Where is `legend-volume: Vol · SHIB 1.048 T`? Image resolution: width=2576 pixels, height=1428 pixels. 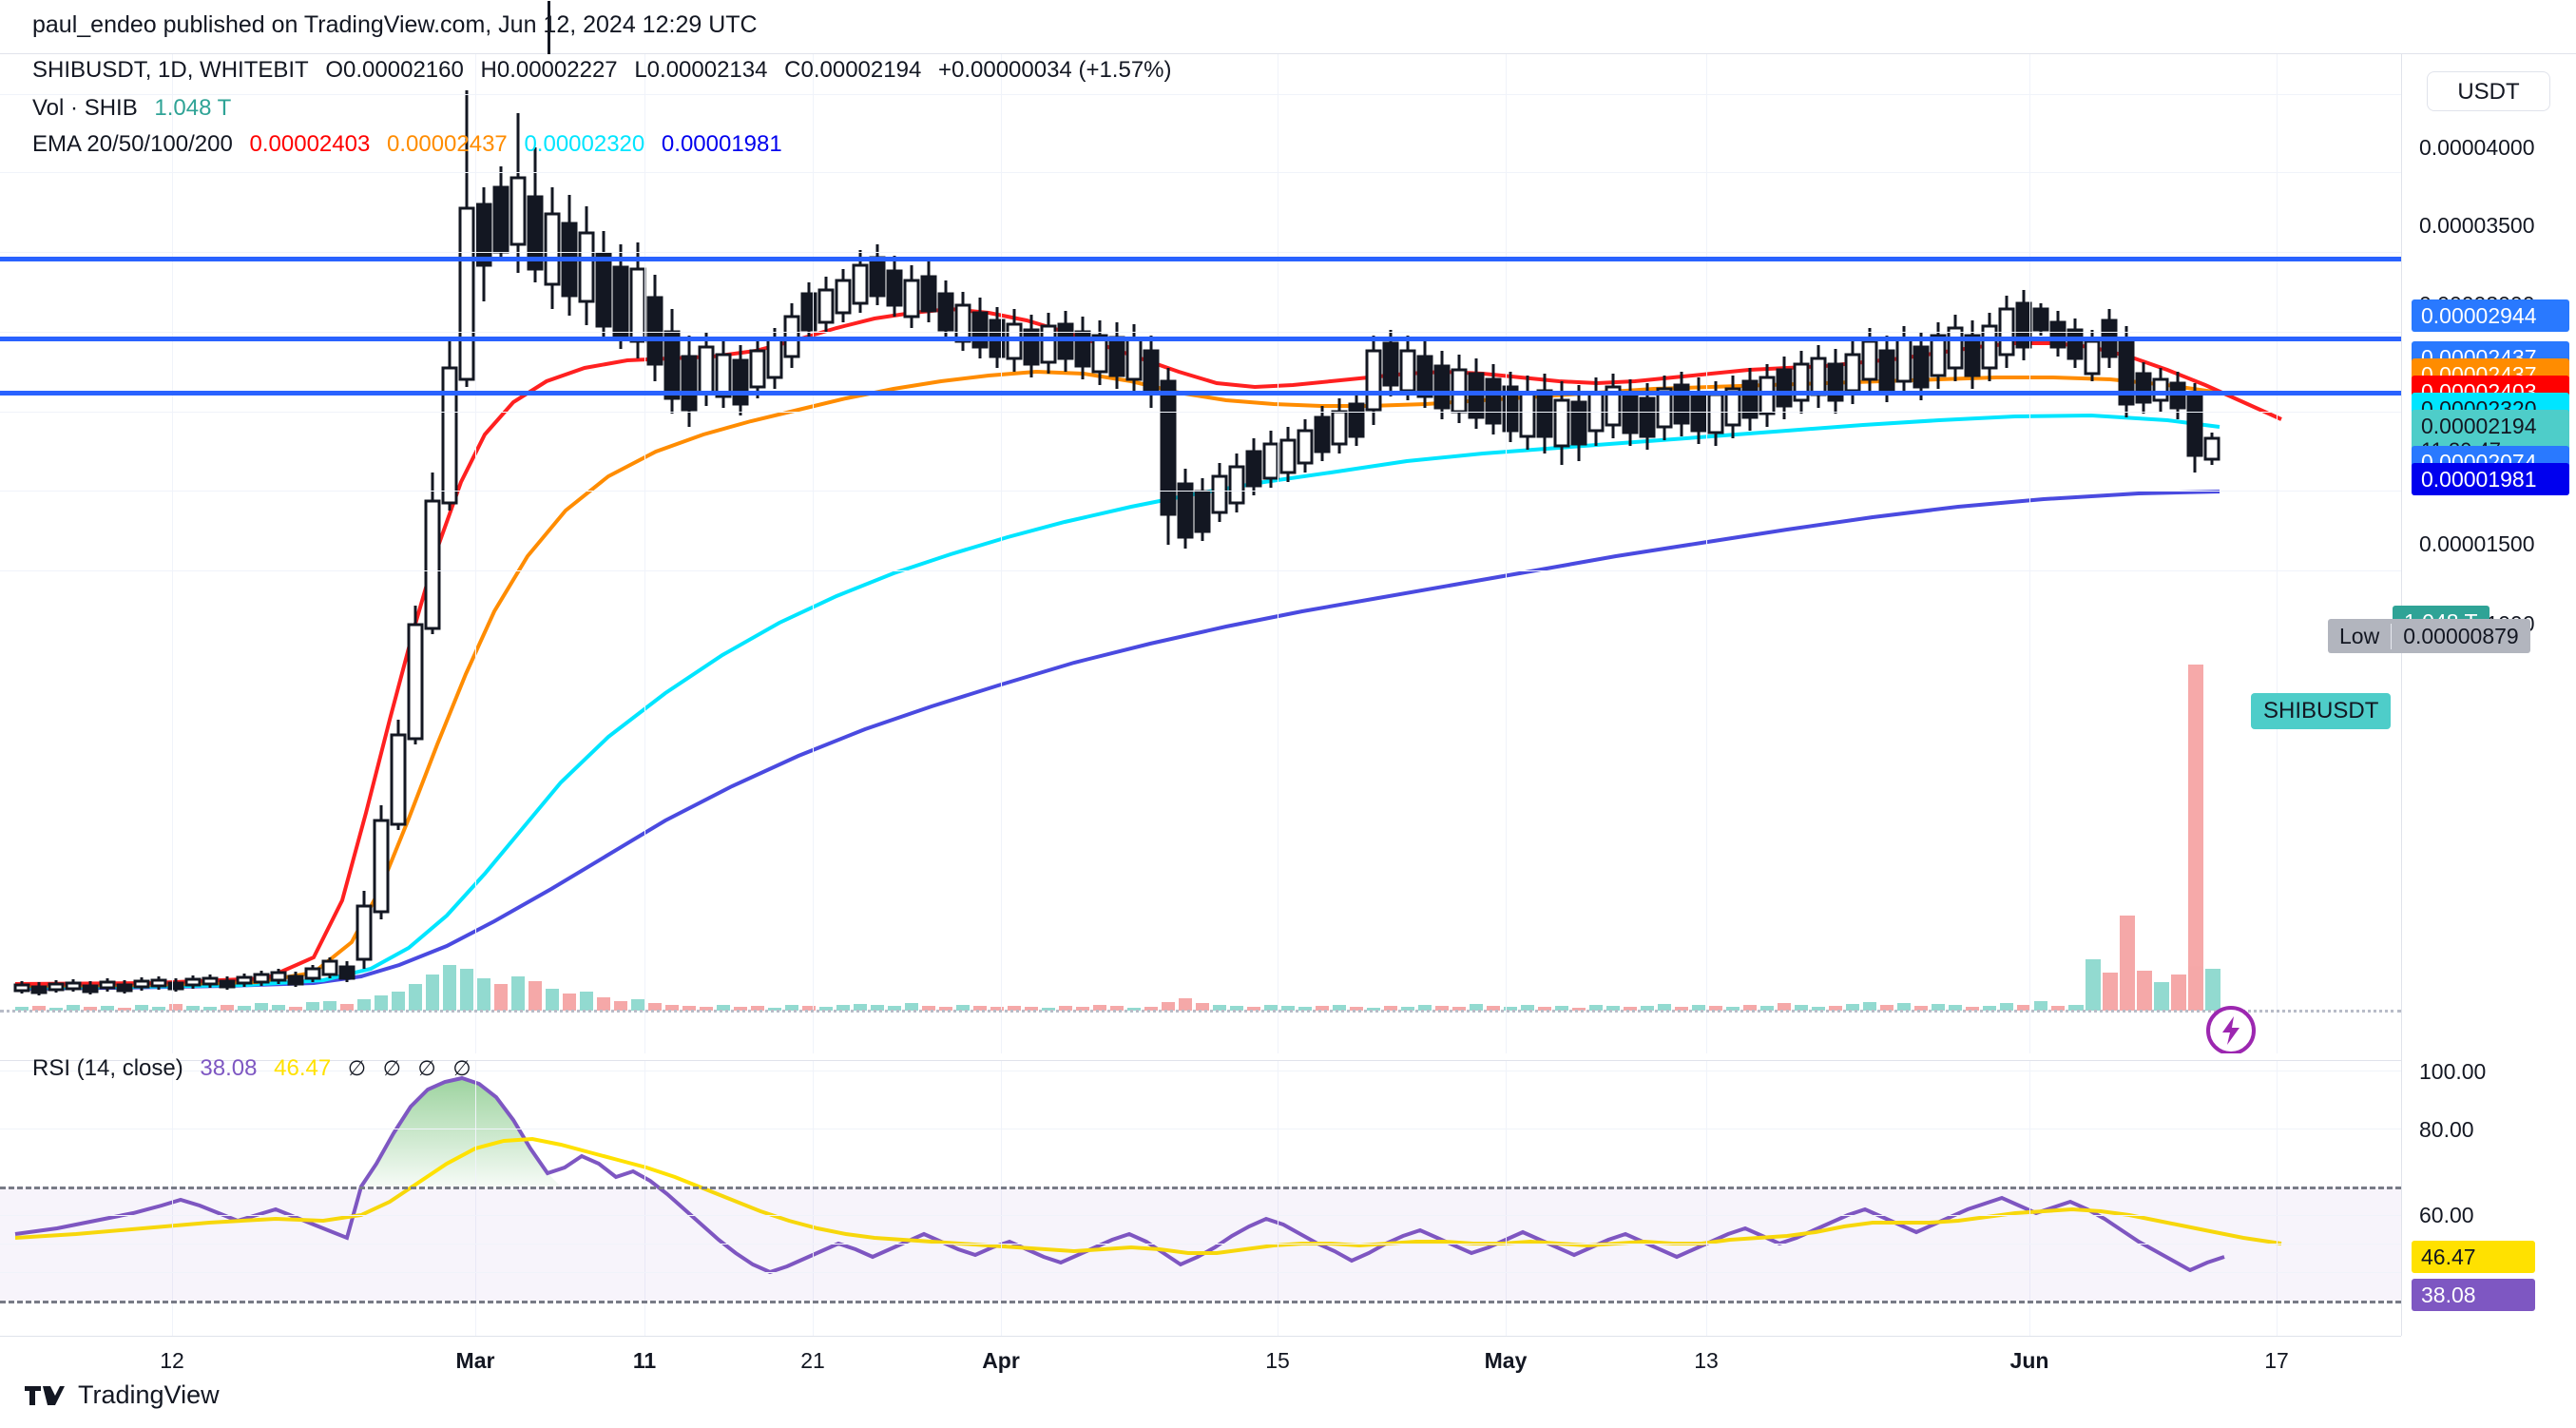 legend-volume: Vol · SHIB 1.048 T is located at coordinates (136, 108).